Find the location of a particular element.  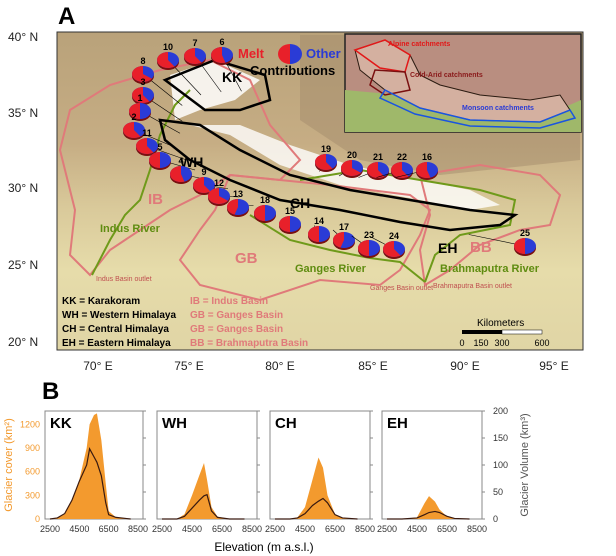

lat-label: 30° N is located at coordinates (23, 188).